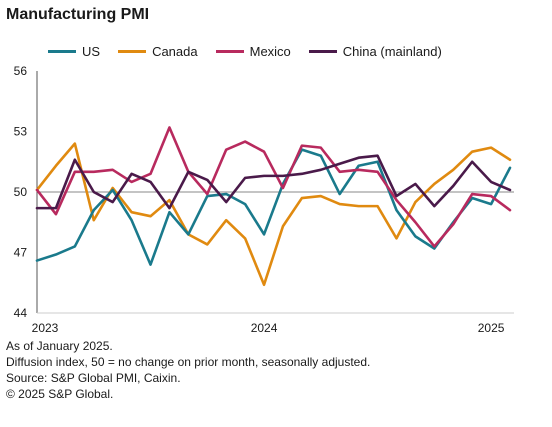 This screenshot has height=427, width=552. Describe the element at coordinates (62, 51) in the screenshot. I see `legend-swatch-us` at that location.